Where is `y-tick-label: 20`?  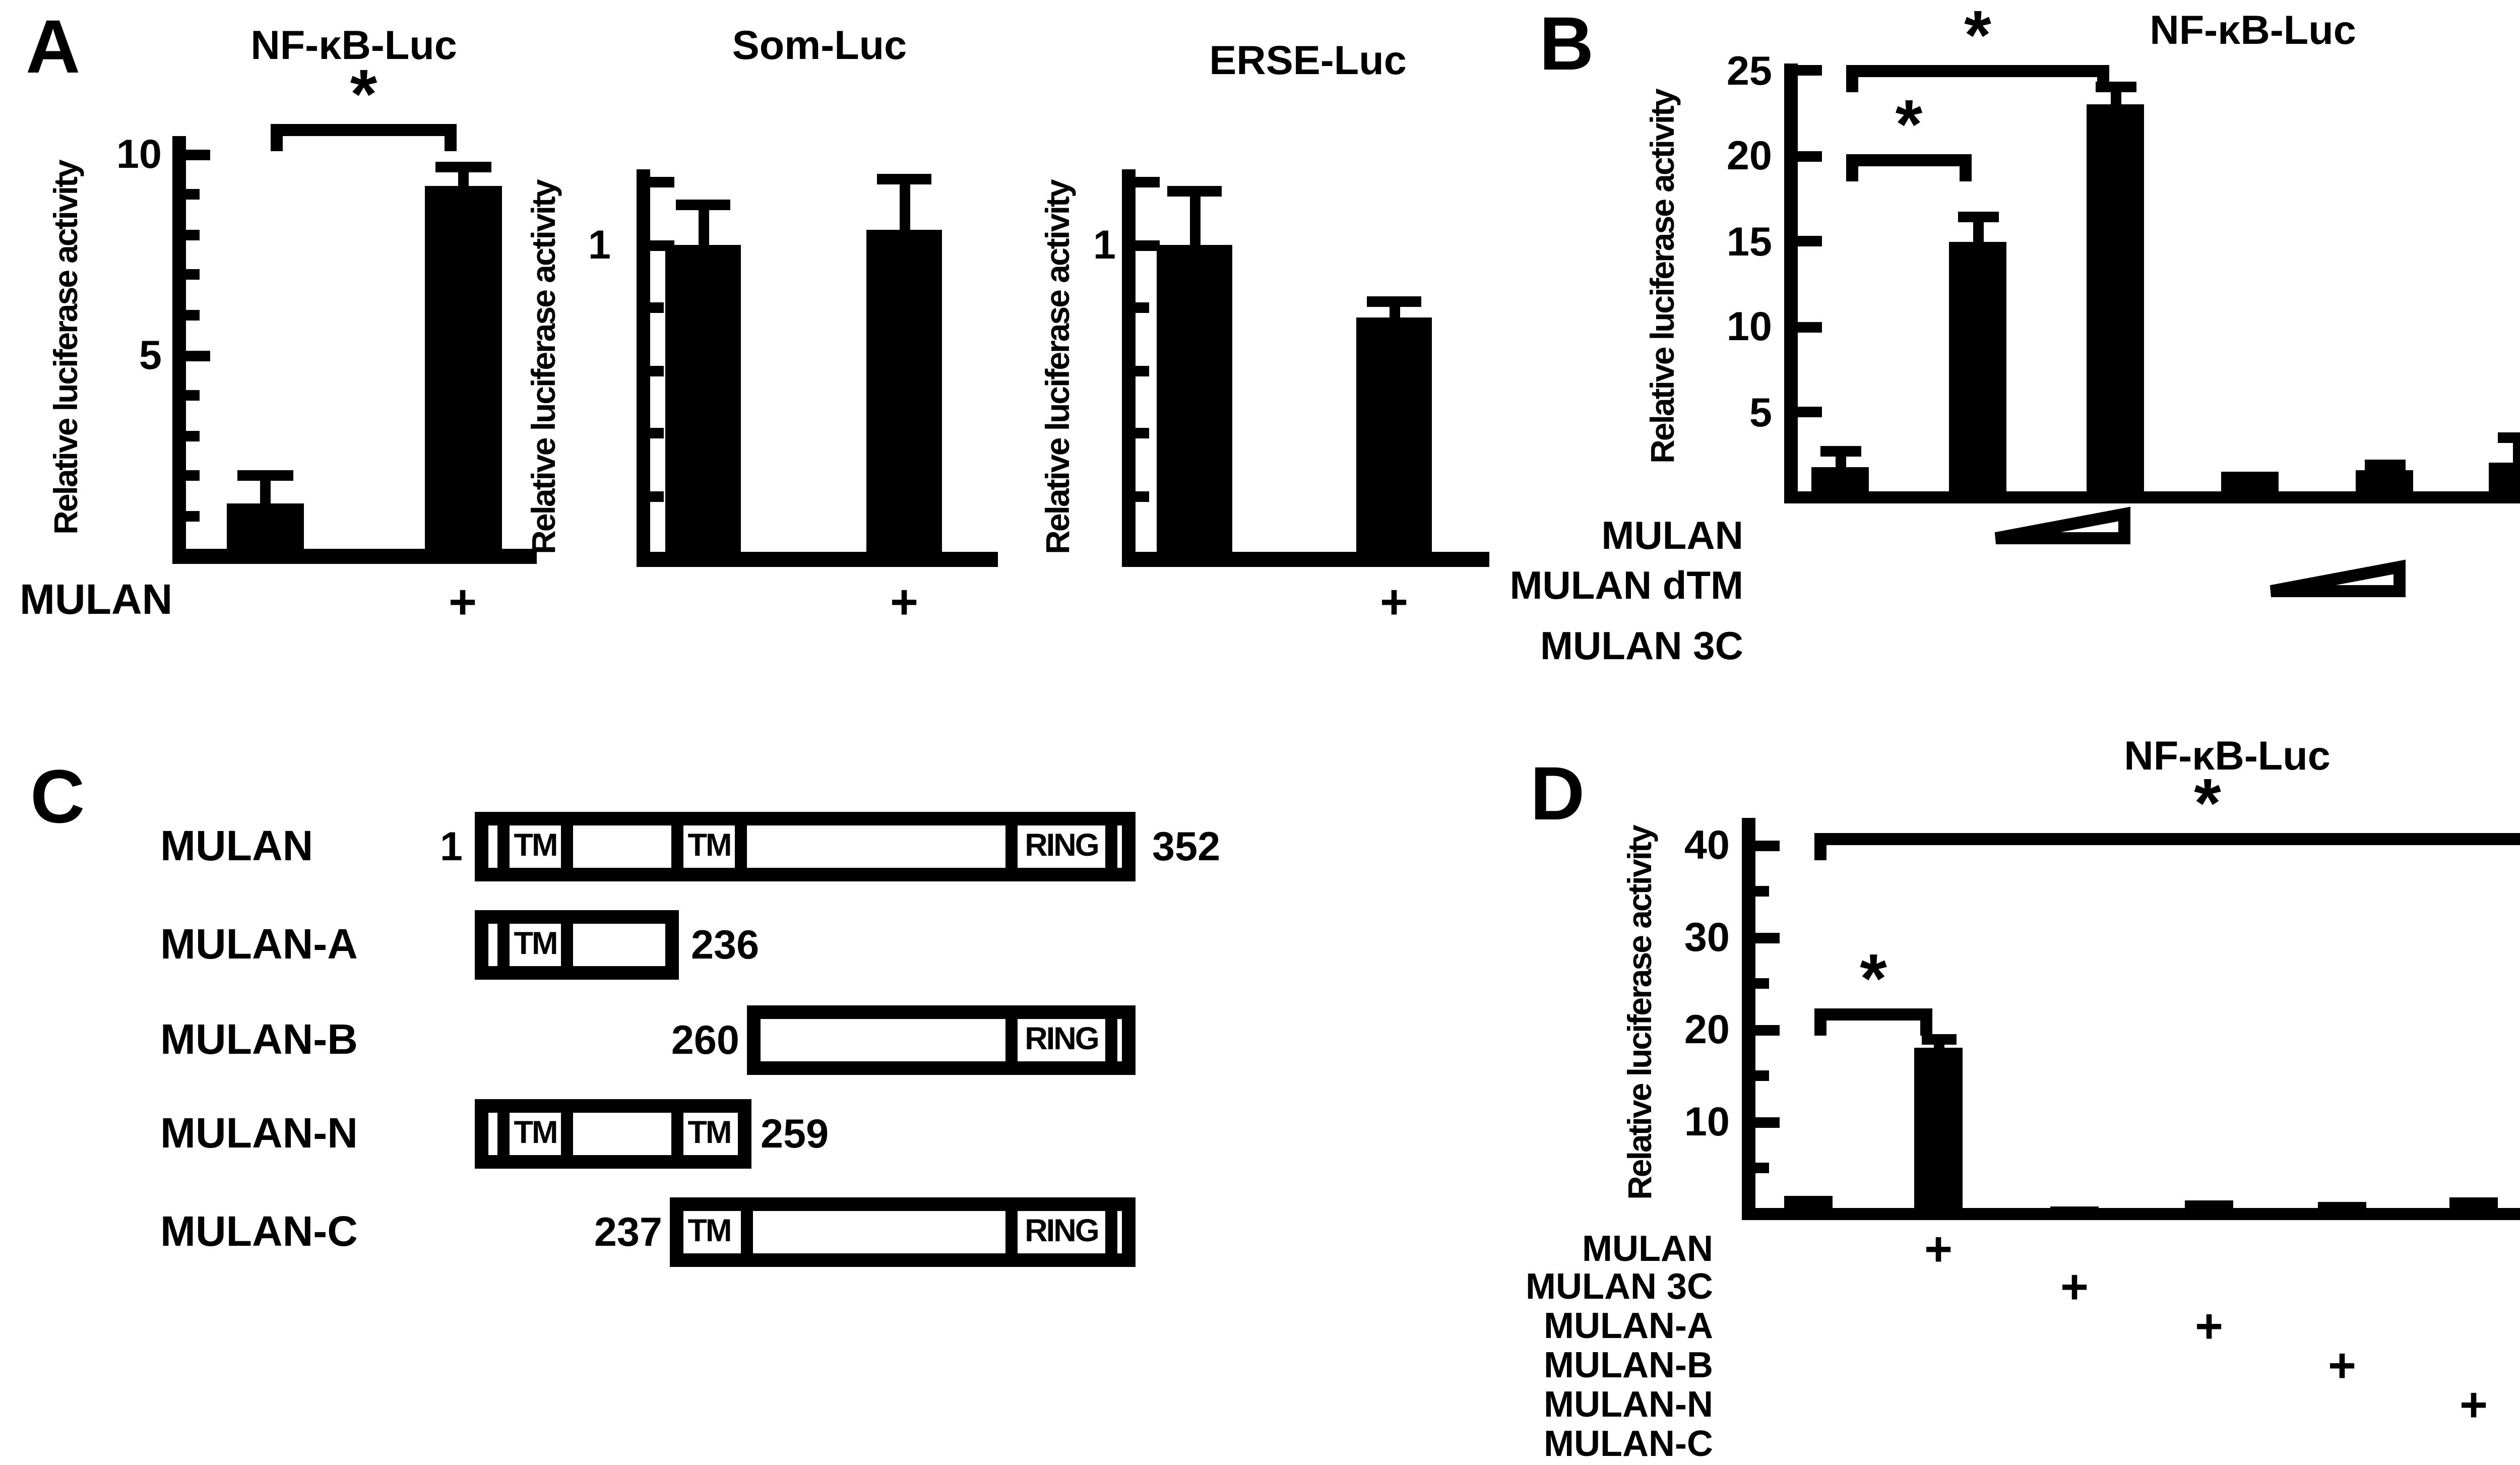
y-tick-label: 20 is located at coordinates (1707, 1029).